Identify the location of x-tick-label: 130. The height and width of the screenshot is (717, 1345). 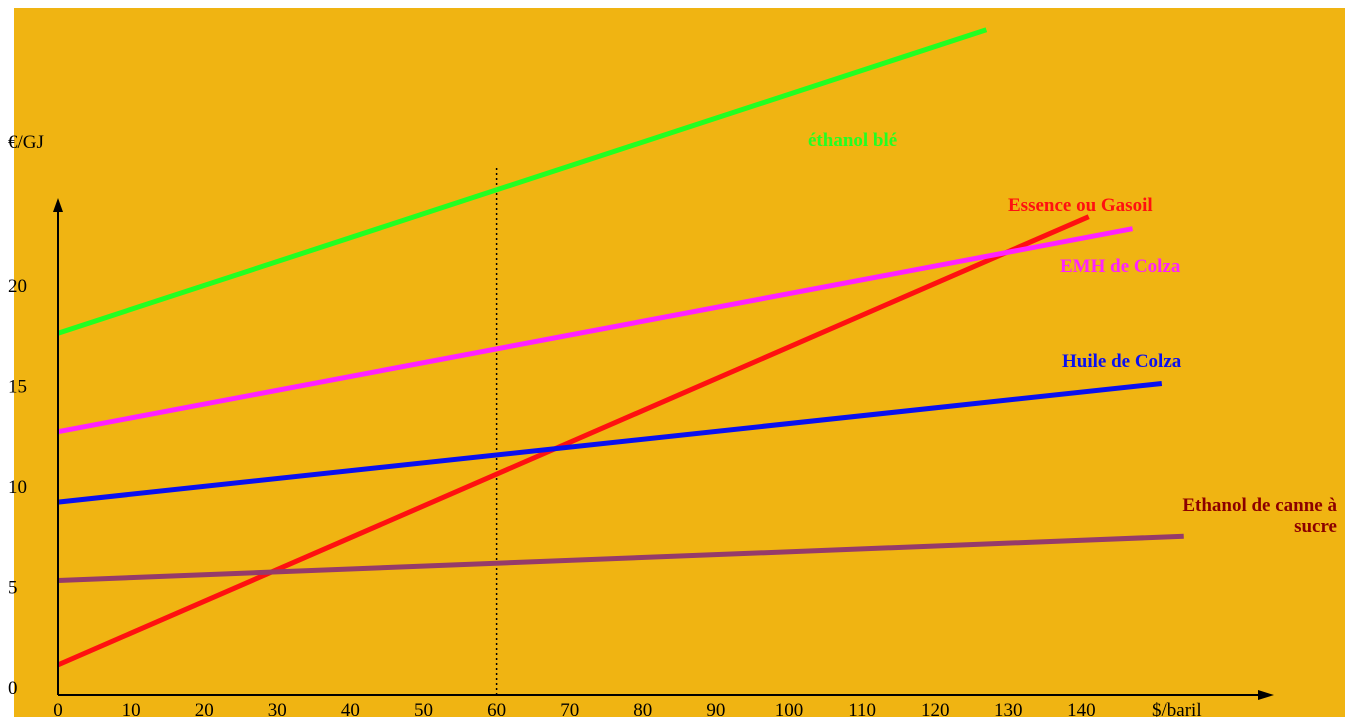
(1008, 708).